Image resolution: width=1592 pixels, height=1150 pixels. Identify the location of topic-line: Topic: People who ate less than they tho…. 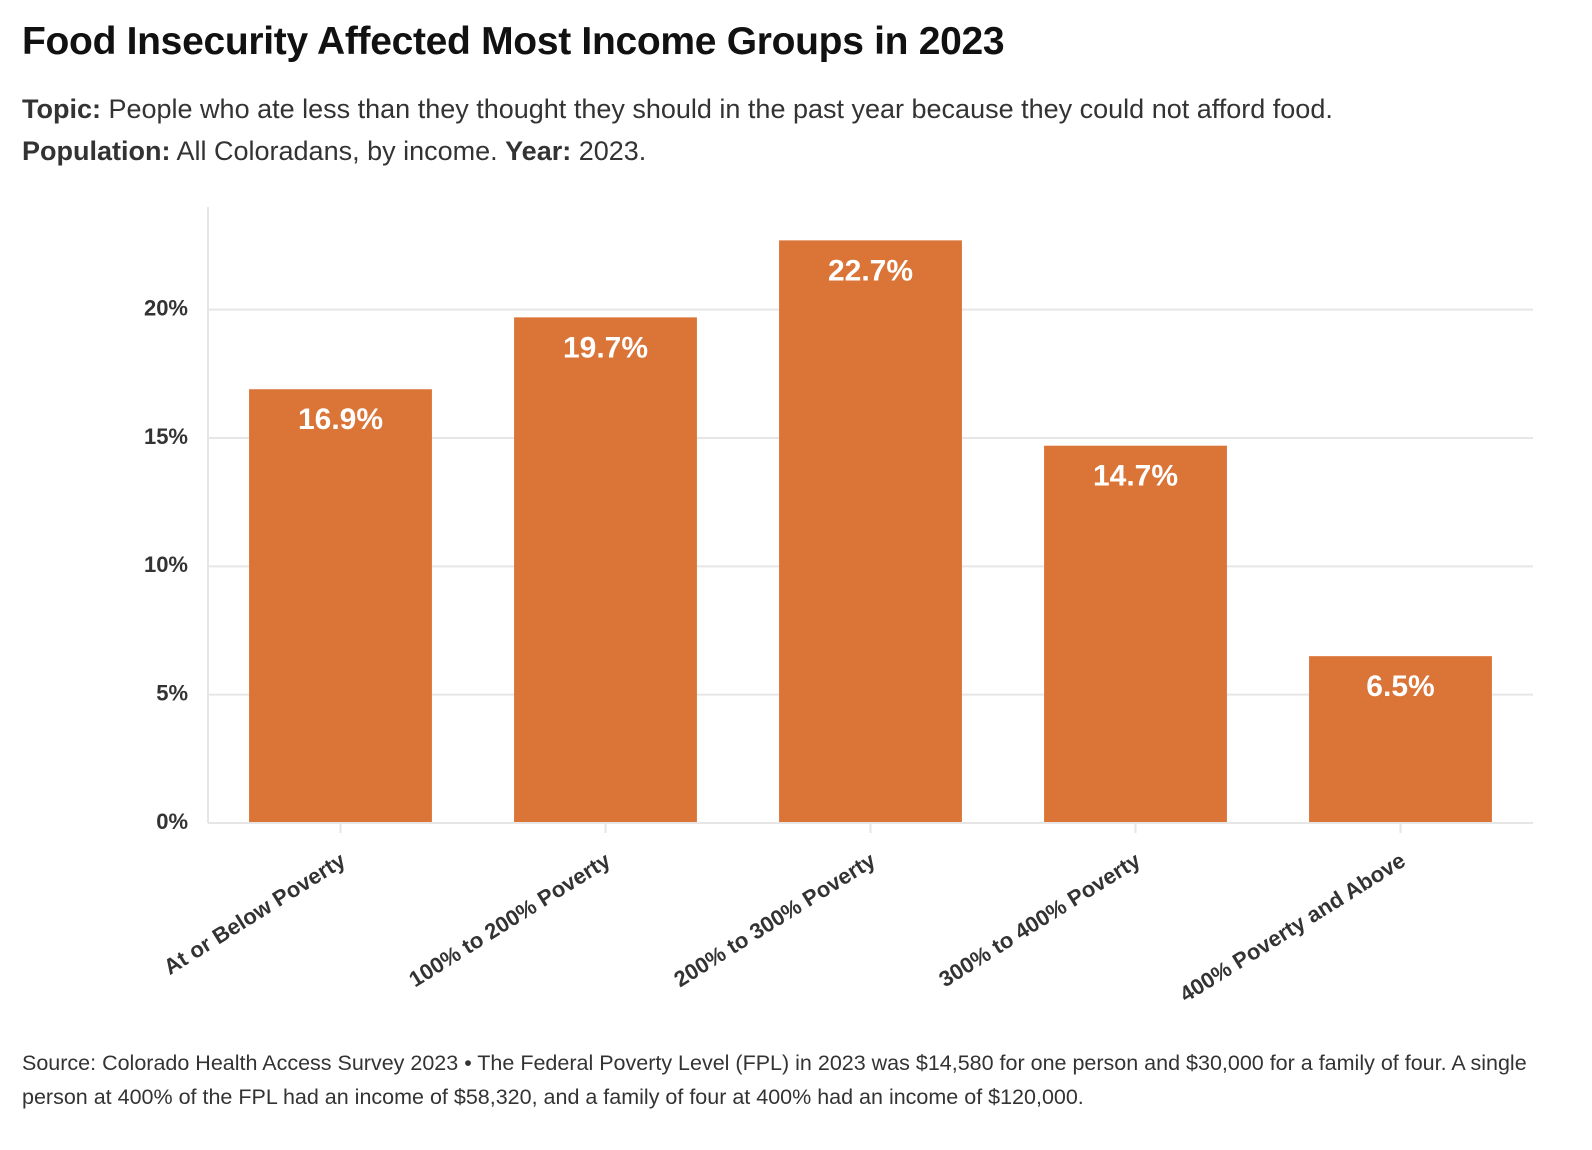
(677, 109).